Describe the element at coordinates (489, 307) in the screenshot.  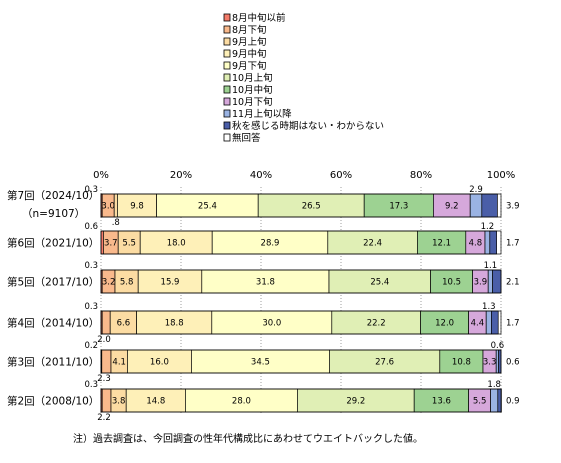
I see `data-label-r3-s8: 1.3` at that location.